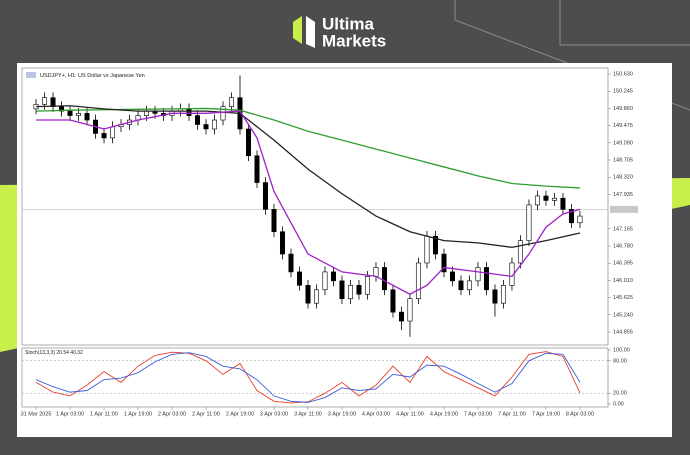 The image size is (690, 455). What do you see at coordinates (623, 160) in the screenshot?
I see `y-tick-label: 148.705` at bounding box center [623, 160].